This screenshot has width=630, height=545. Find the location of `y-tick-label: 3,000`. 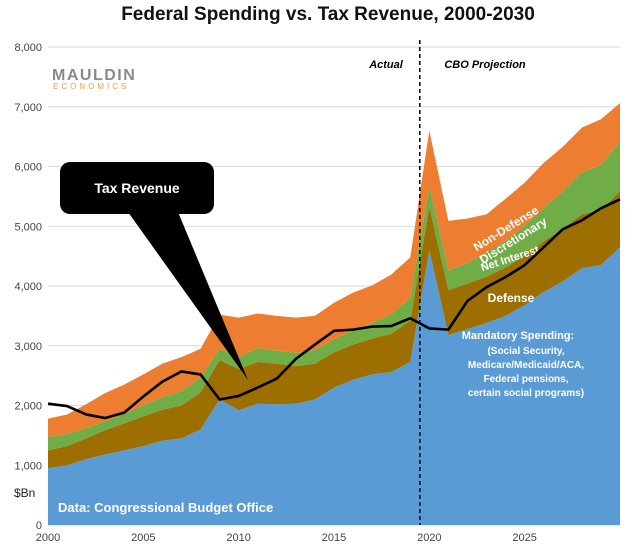

y-tick-label: 3,000 is located at coordinates (28, 347).